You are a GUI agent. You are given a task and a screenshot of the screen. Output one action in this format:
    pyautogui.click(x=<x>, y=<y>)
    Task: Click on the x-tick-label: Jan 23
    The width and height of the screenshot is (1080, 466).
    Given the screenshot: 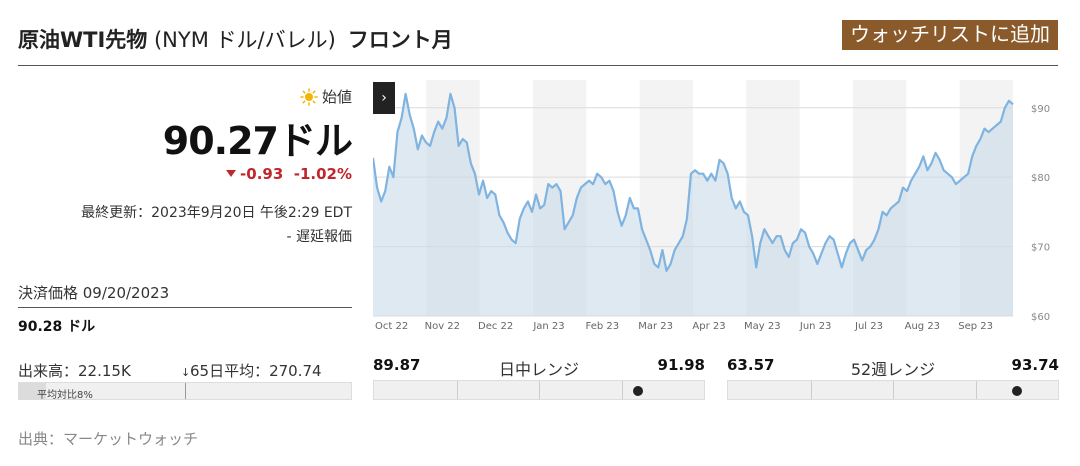 What is the action you would take?
    pyautogui.click(x=548, y=326)
    